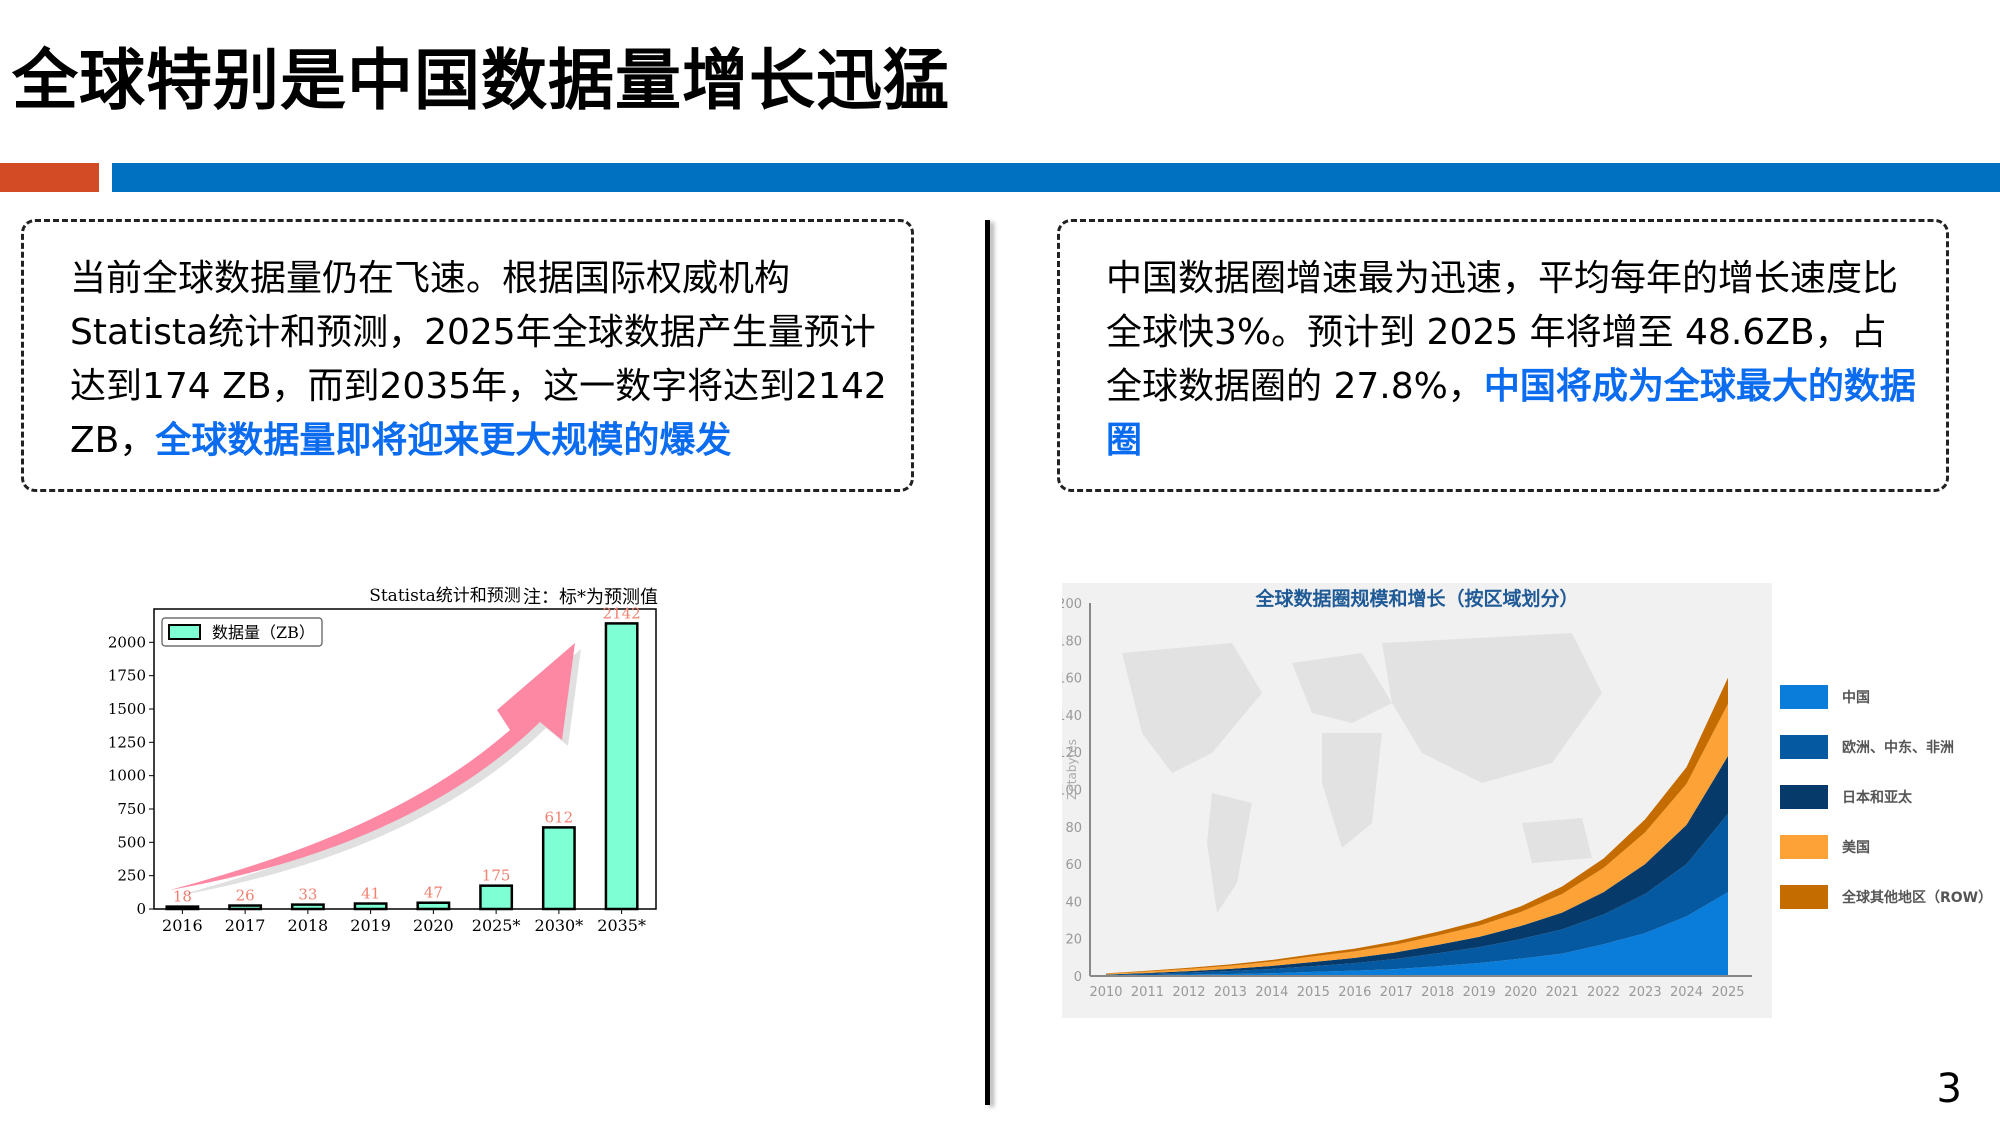 Image resolution: width=2000 pixels, height=1125 pixels. Describe the element at coordinates (496, 925) in the screenshot. I see `x-tick-label: 2025*` at that location.